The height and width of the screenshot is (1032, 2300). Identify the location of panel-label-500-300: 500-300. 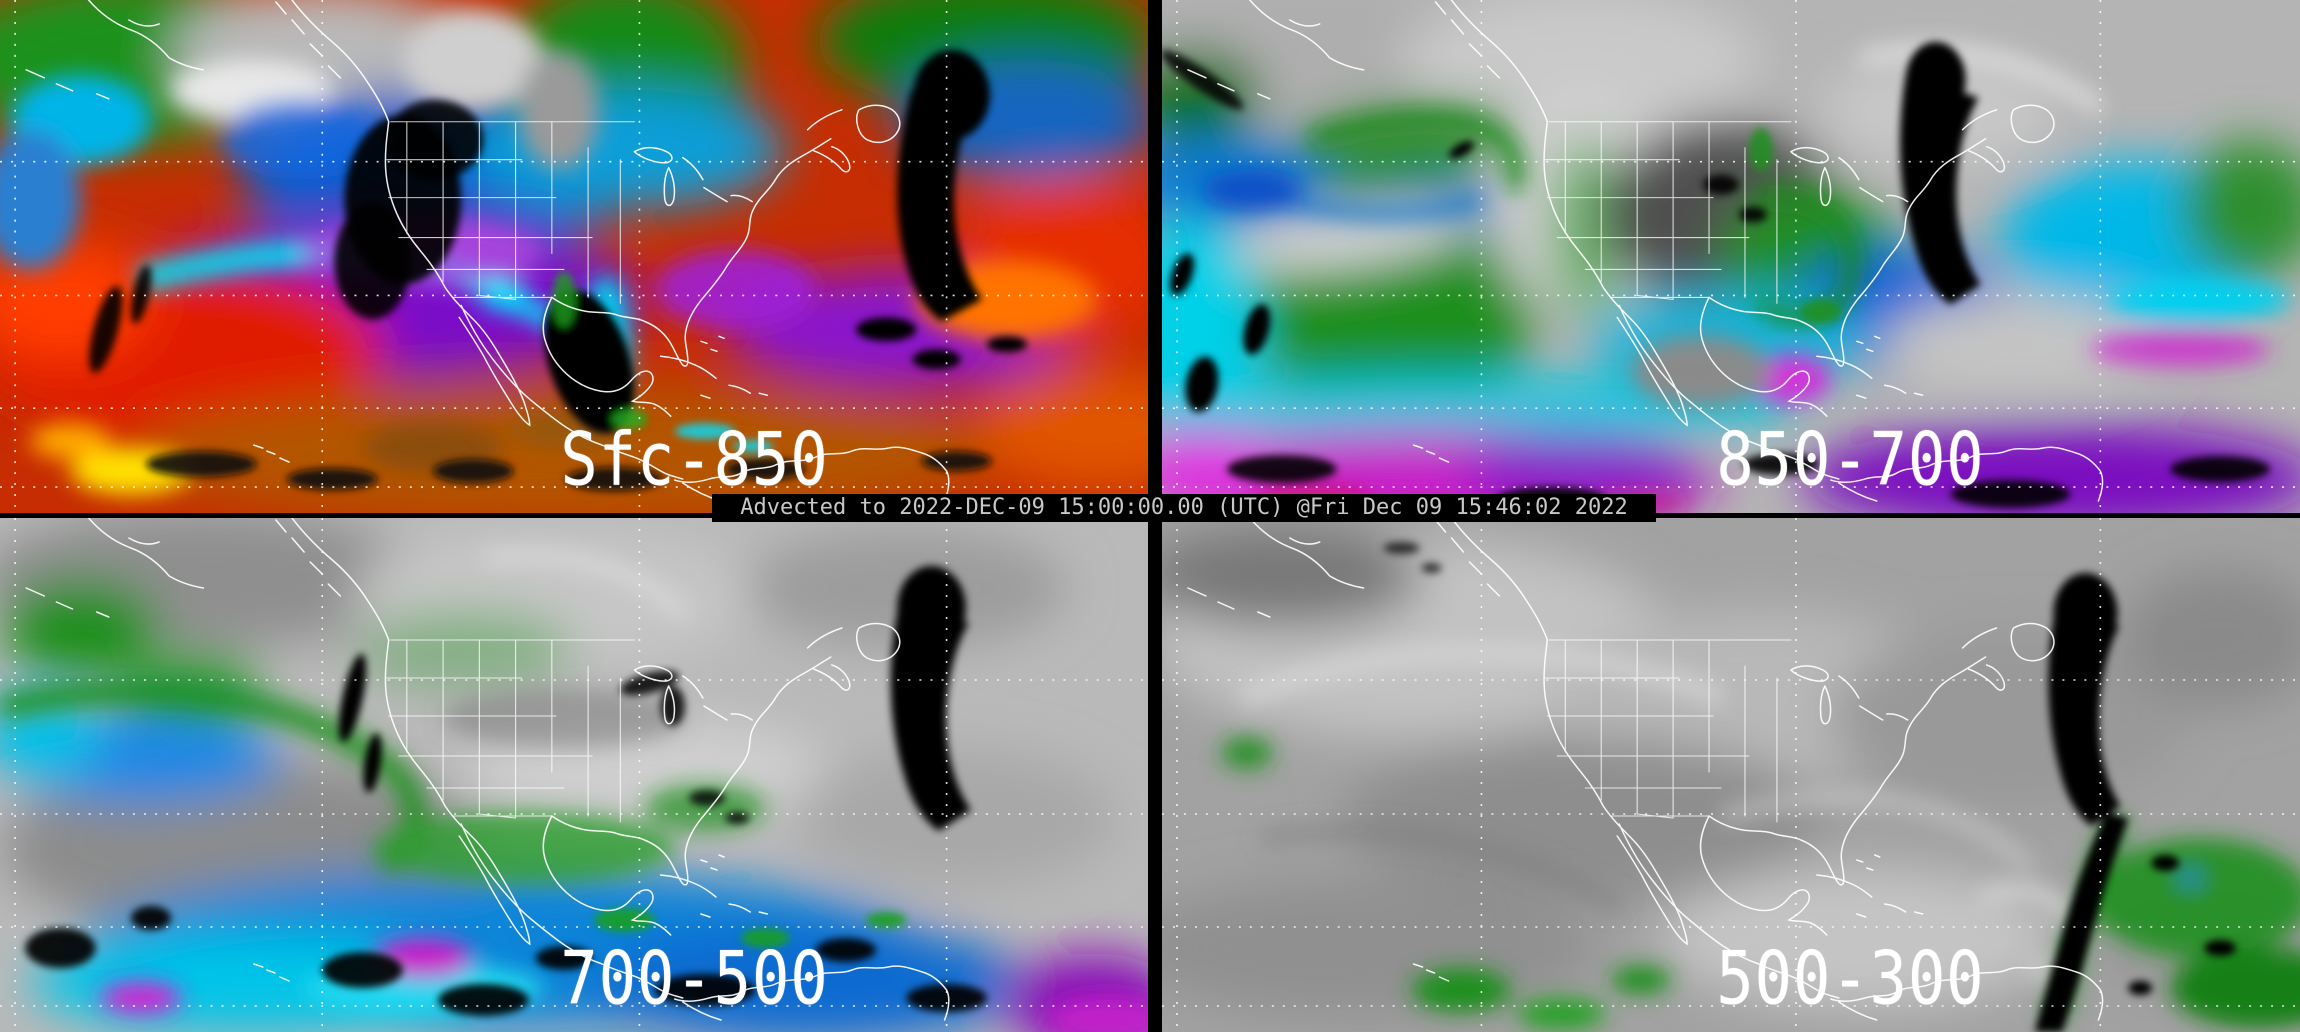
(1850, 978).